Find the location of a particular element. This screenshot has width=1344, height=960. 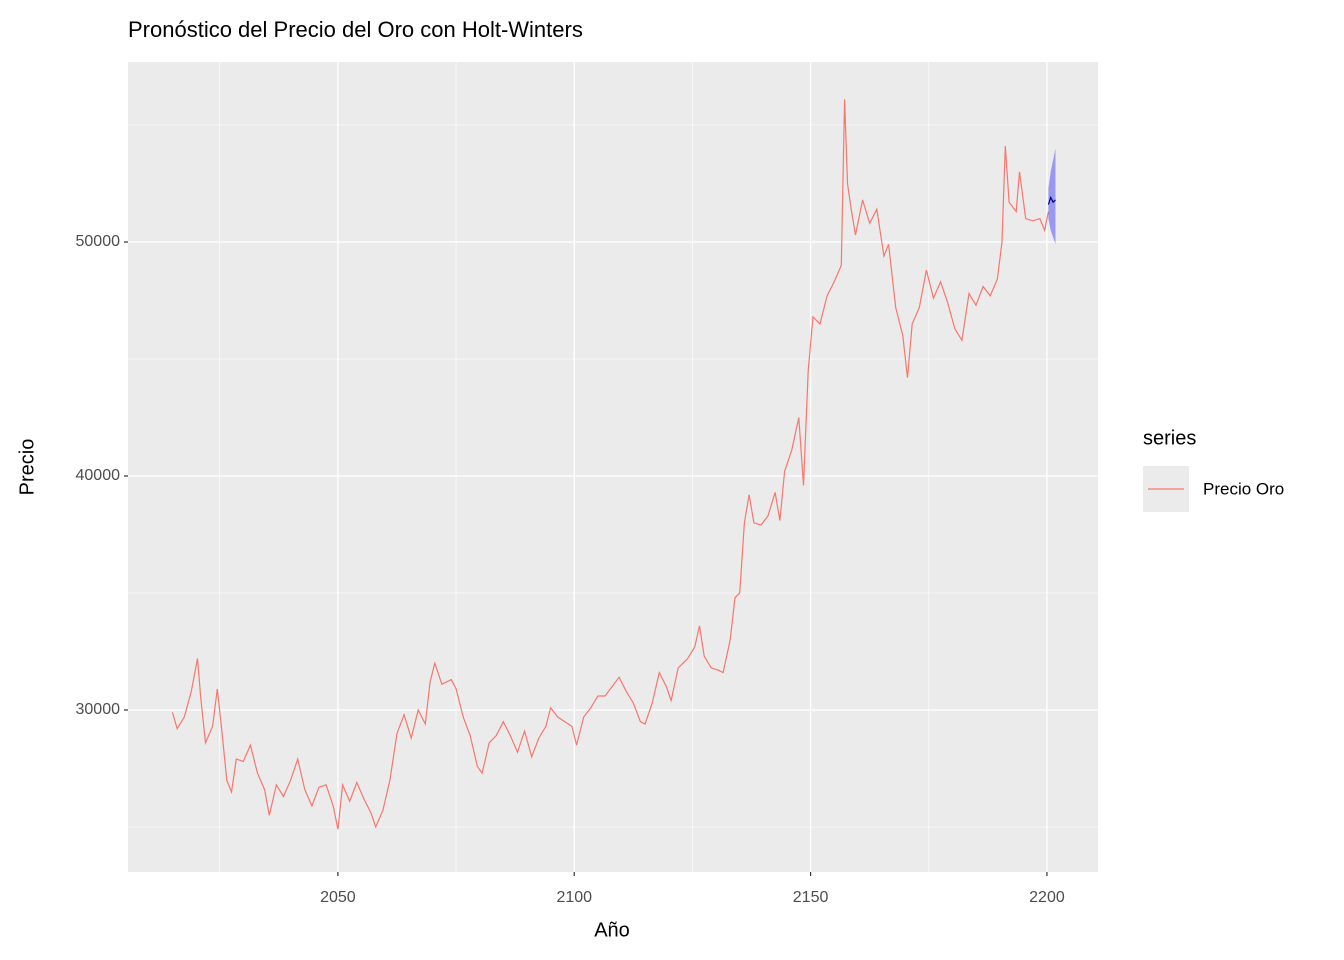

y-tick-label: 40000 is located at coordinates (98, 475).